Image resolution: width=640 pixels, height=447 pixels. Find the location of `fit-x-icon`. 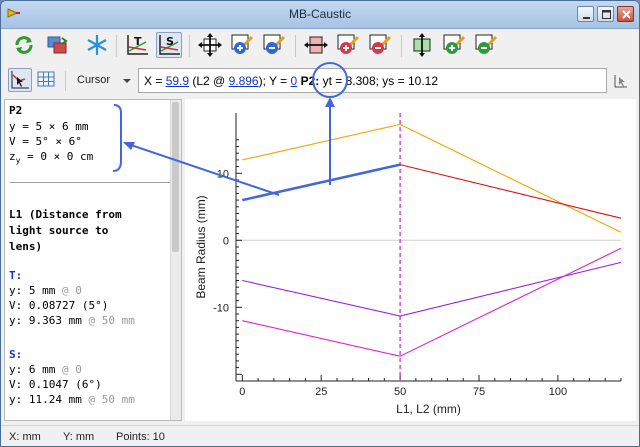

fit-x-icon is located at coordinates (316, 45).